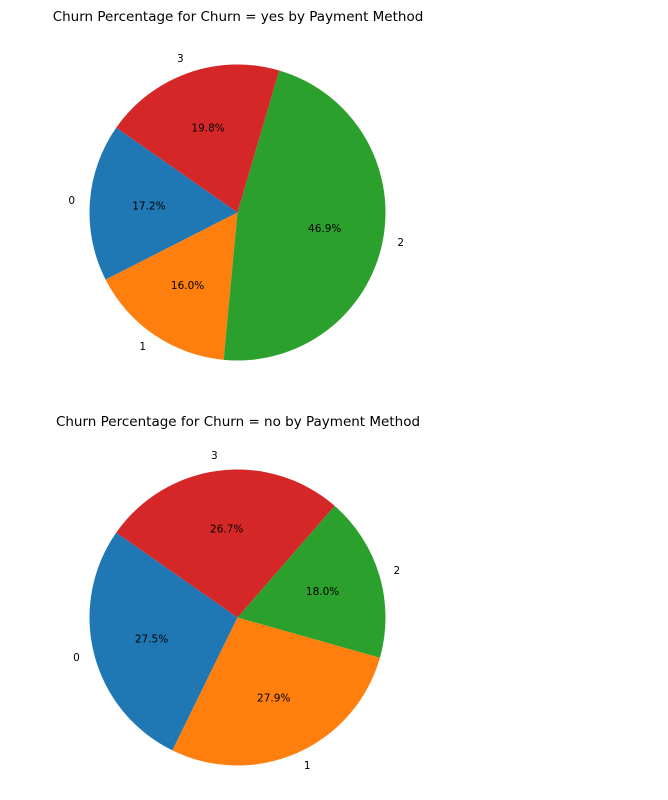  What do you see at coordinates (187, 286) in the screenshot?
I see `slice-percent-label: 16.0%` at bounding box center [187, 286].